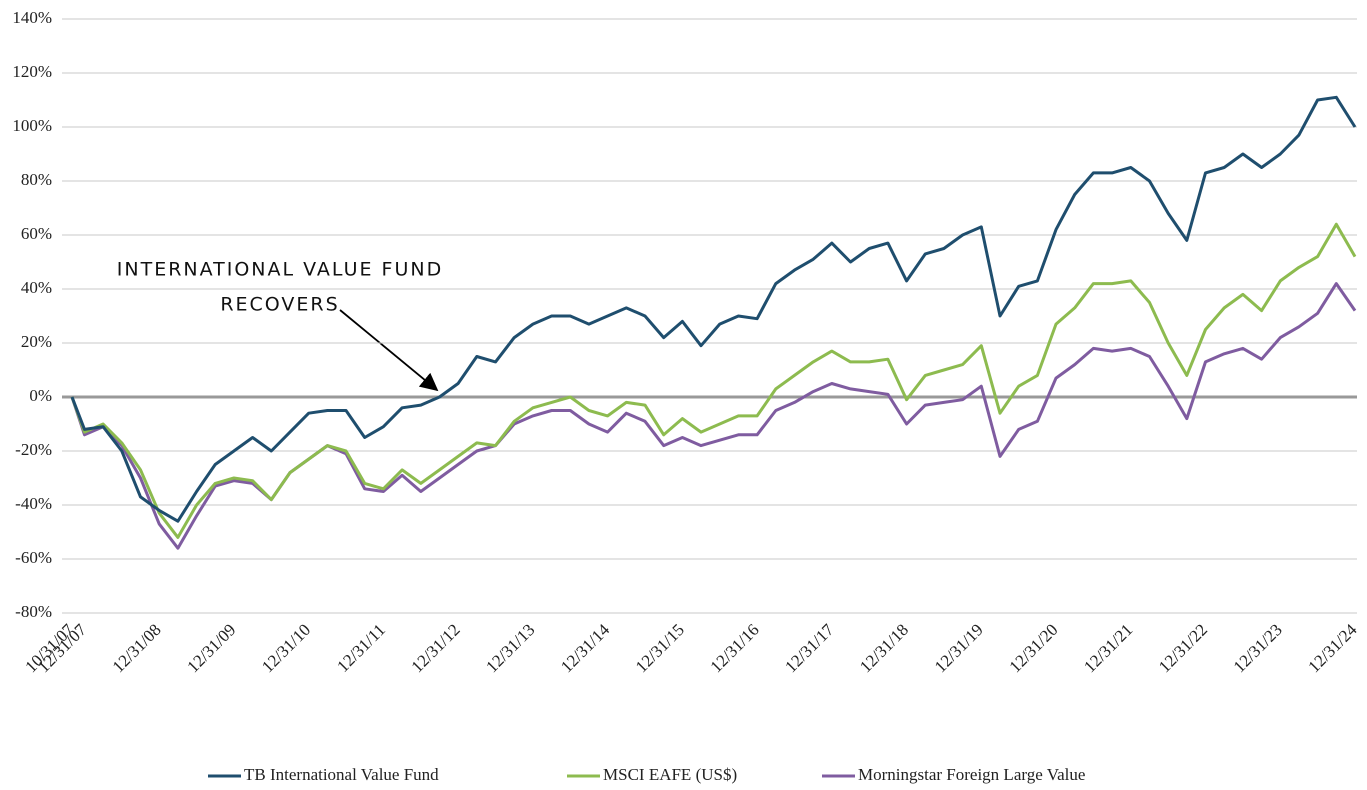 This screenshot has width=1367, height=790. Describe the element at coordinates (971, 774) in the screenshot. I see `legend-label: Morningstar Foreign Large Value` at that location.